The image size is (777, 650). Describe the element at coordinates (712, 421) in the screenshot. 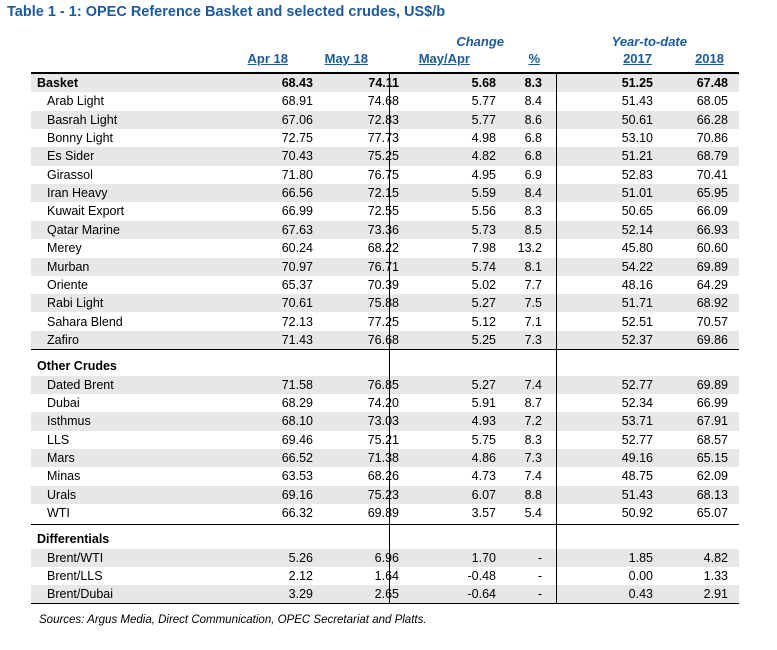

I see `cell-ytd-2018: 67.91` at that location.